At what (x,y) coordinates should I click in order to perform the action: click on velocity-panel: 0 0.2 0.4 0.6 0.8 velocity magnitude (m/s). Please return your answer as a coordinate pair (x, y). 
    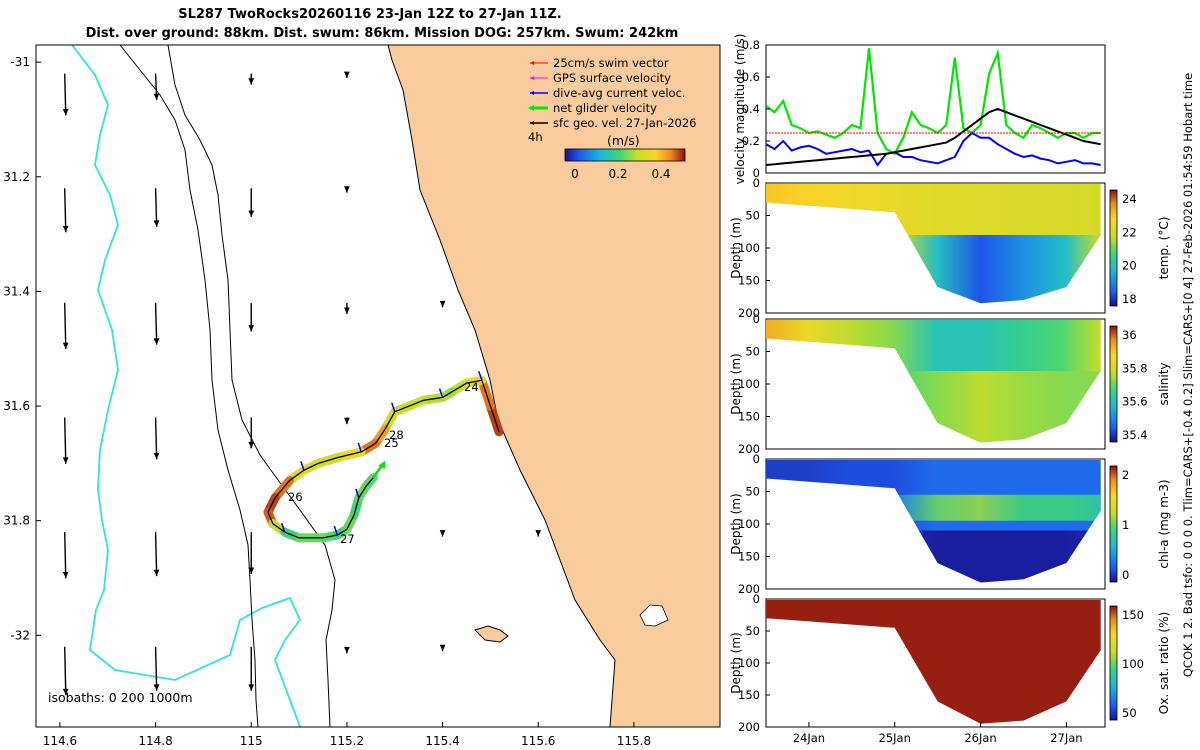
    Looking at the image, I should click on (919, 109).